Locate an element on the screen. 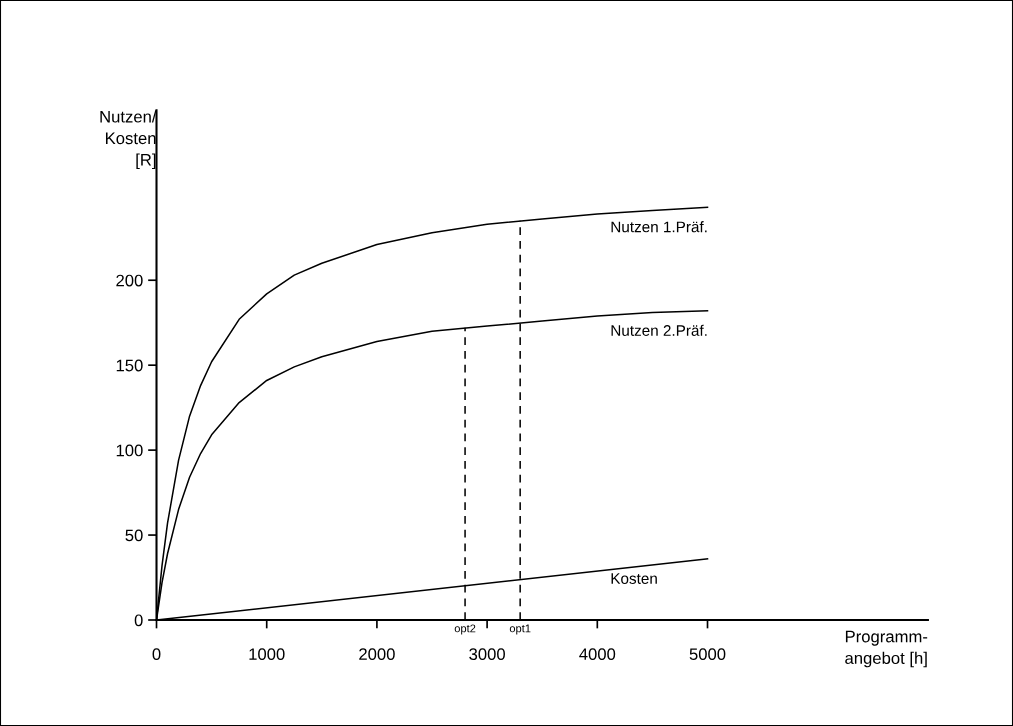 This screenshot has height=726, width=1013. y-tick-label: 50 is located at coordinates (134, 535).